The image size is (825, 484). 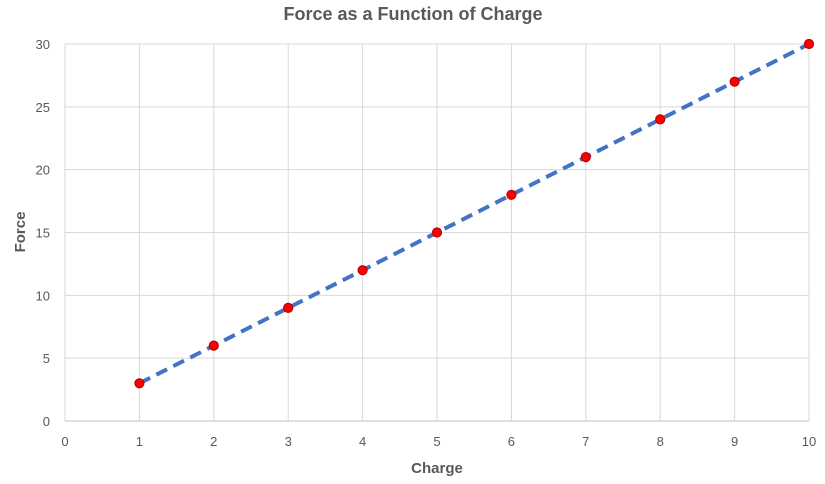 What do you see at coordinates (43, 170) in the screenshot?
I see `y-tick-label: 20` at bounding box center [43, 170].